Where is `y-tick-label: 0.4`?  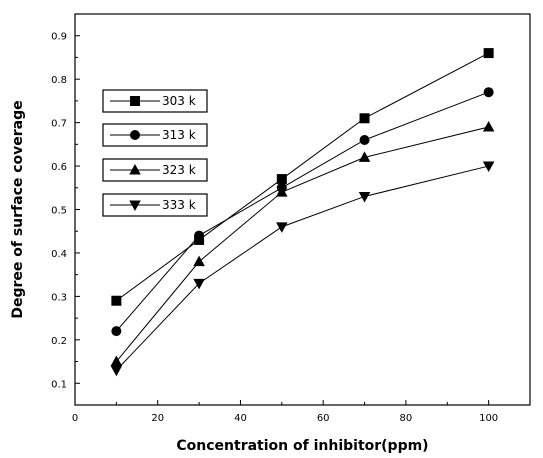
y-tick-label: 0.4 is located at coordinates (59, 254).